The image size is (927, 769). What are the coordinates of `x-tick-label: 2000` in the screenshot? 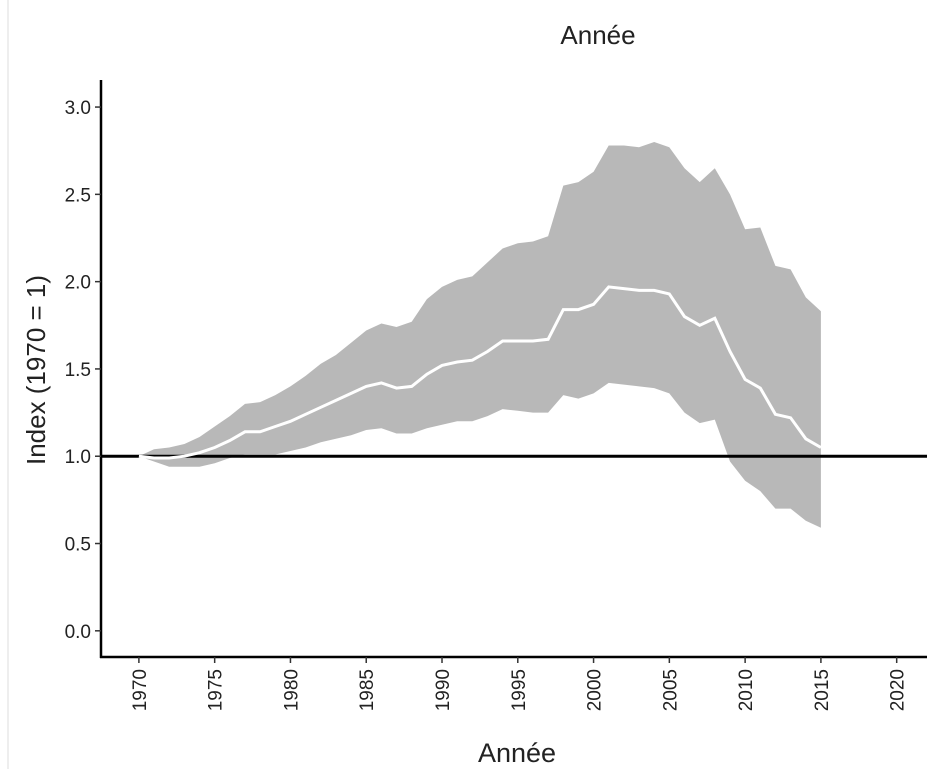 It's located at (595, 690).